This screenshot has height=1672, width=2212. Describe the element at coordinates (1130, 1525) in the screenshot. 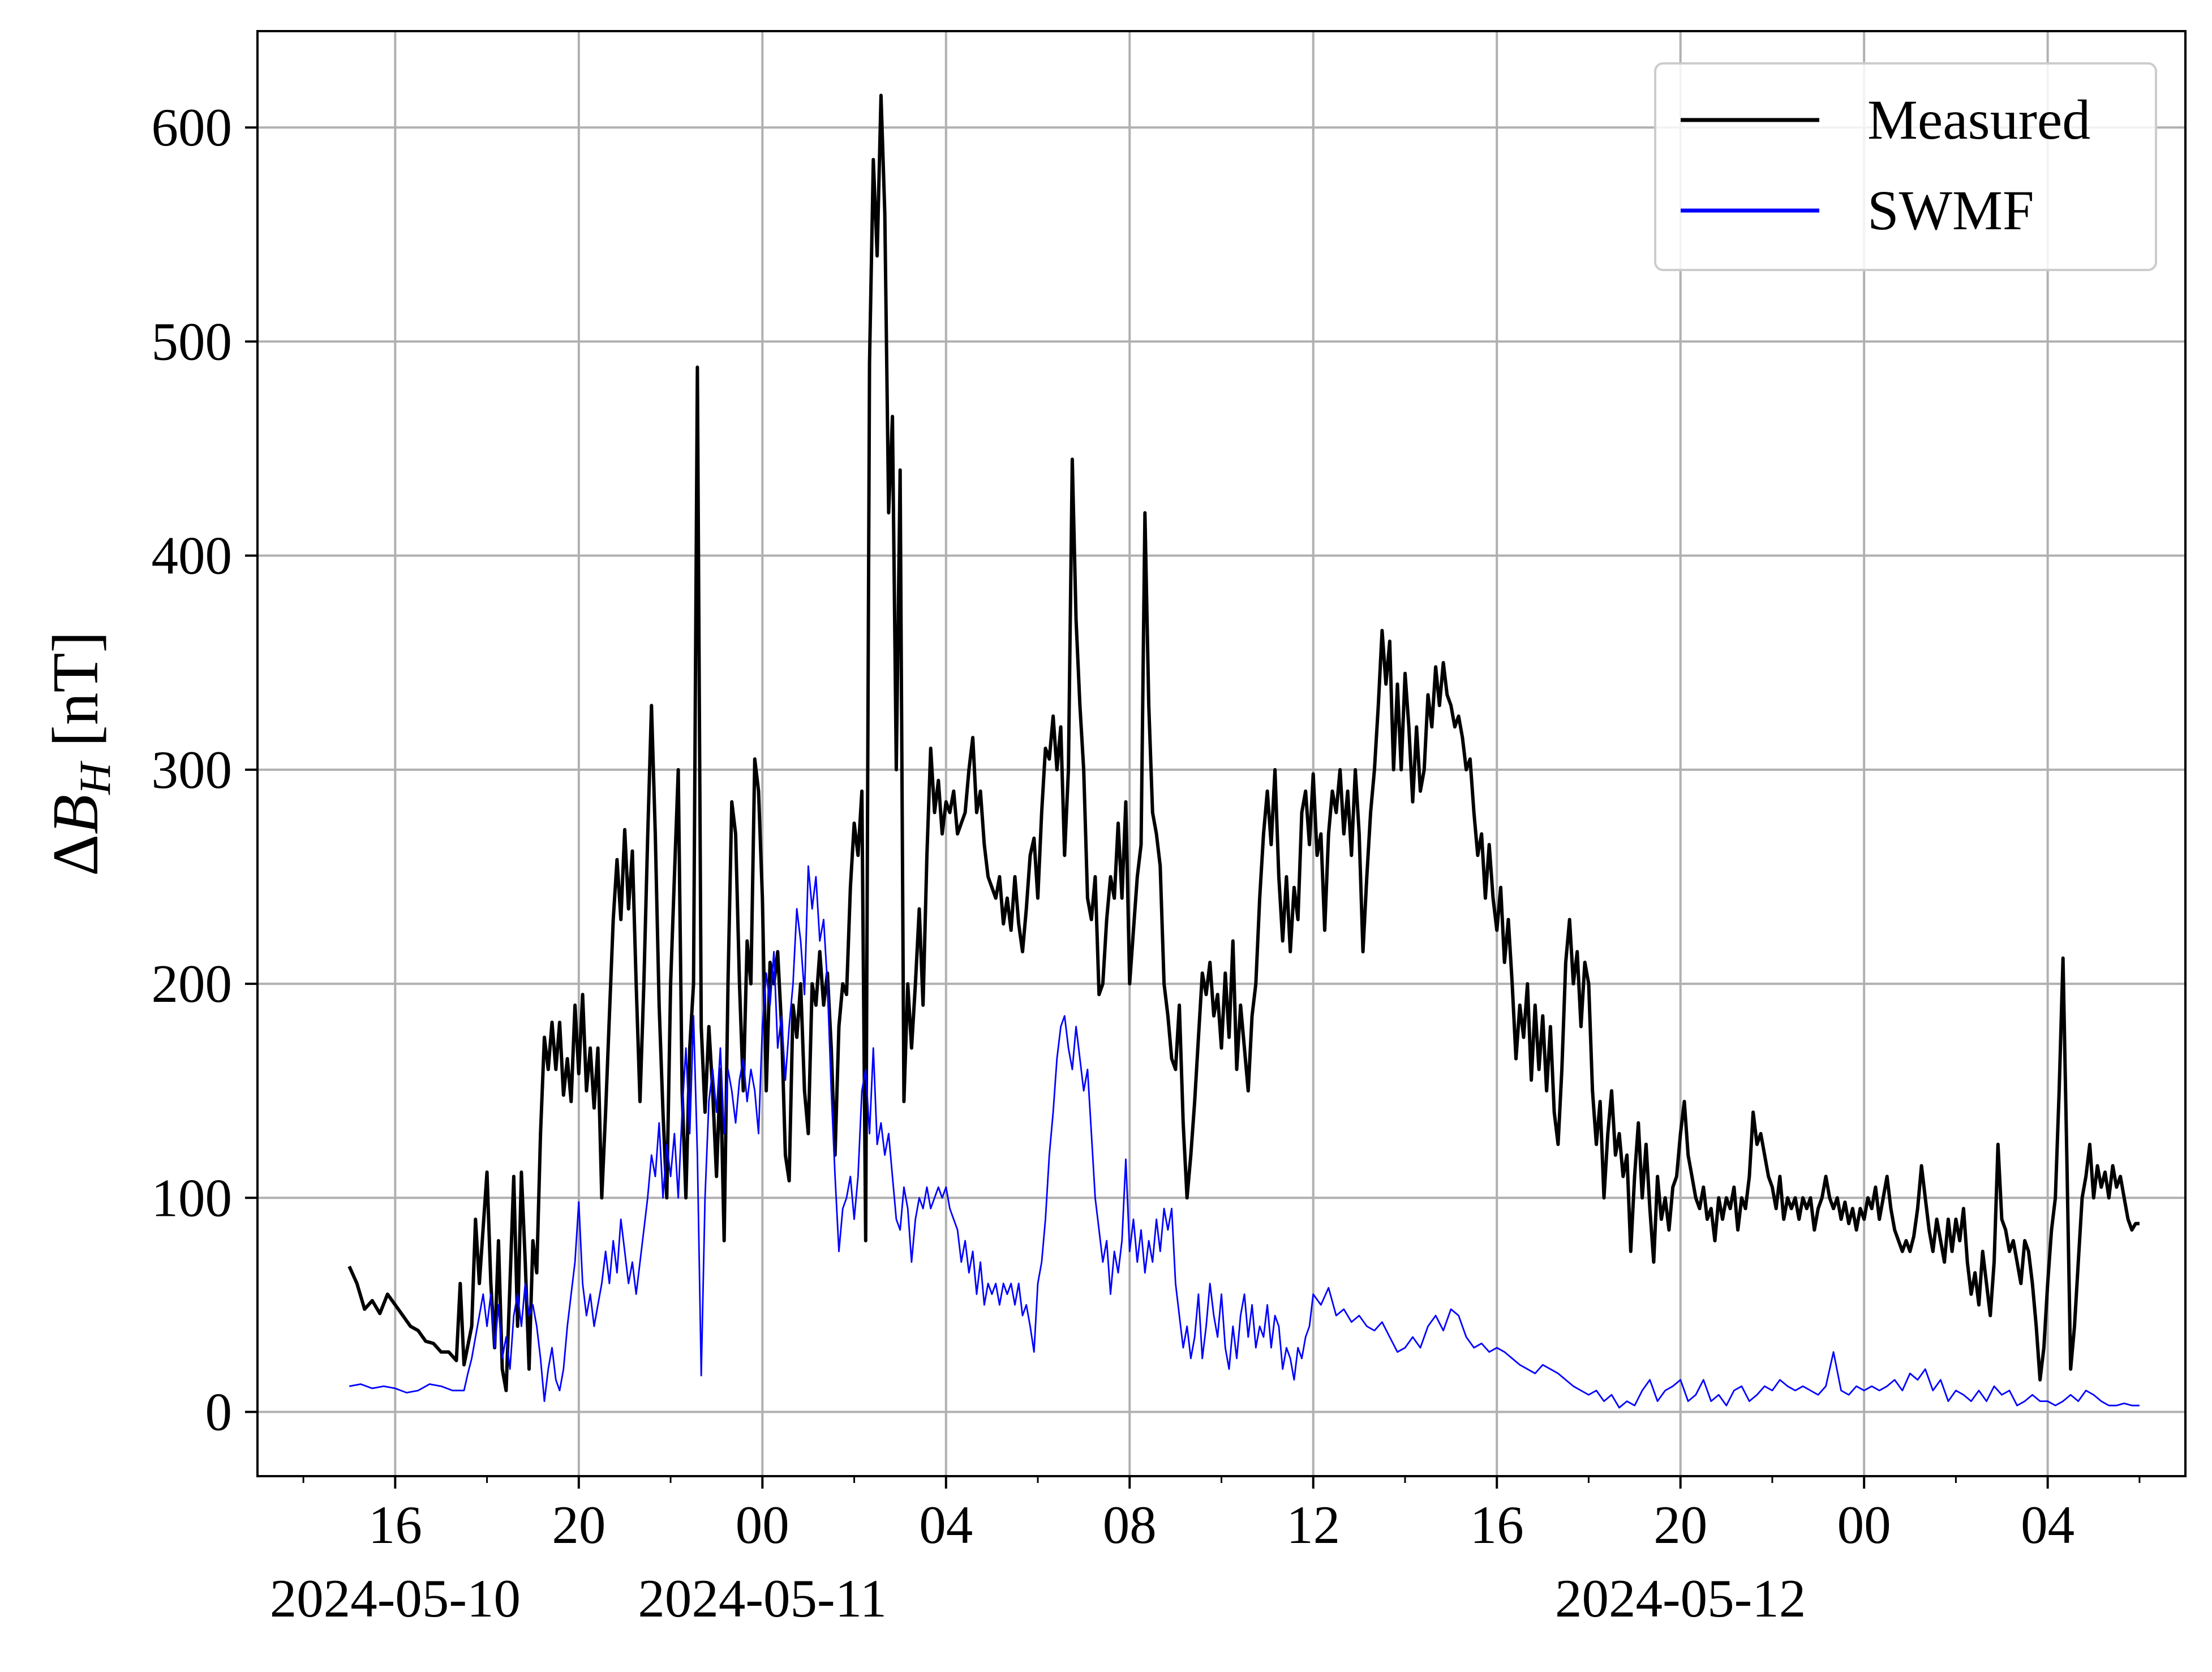

I see `x-tick-label: 08` at that location.